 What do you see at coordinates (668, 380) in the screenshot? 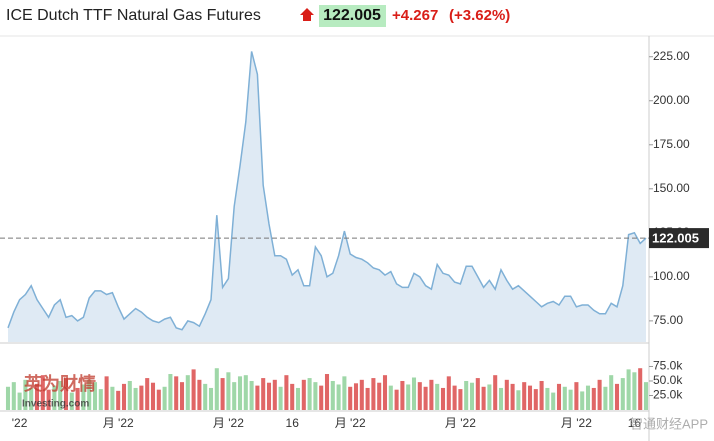
I see `y2-tick-label: 50.0k` at bounding box center [668, 380].